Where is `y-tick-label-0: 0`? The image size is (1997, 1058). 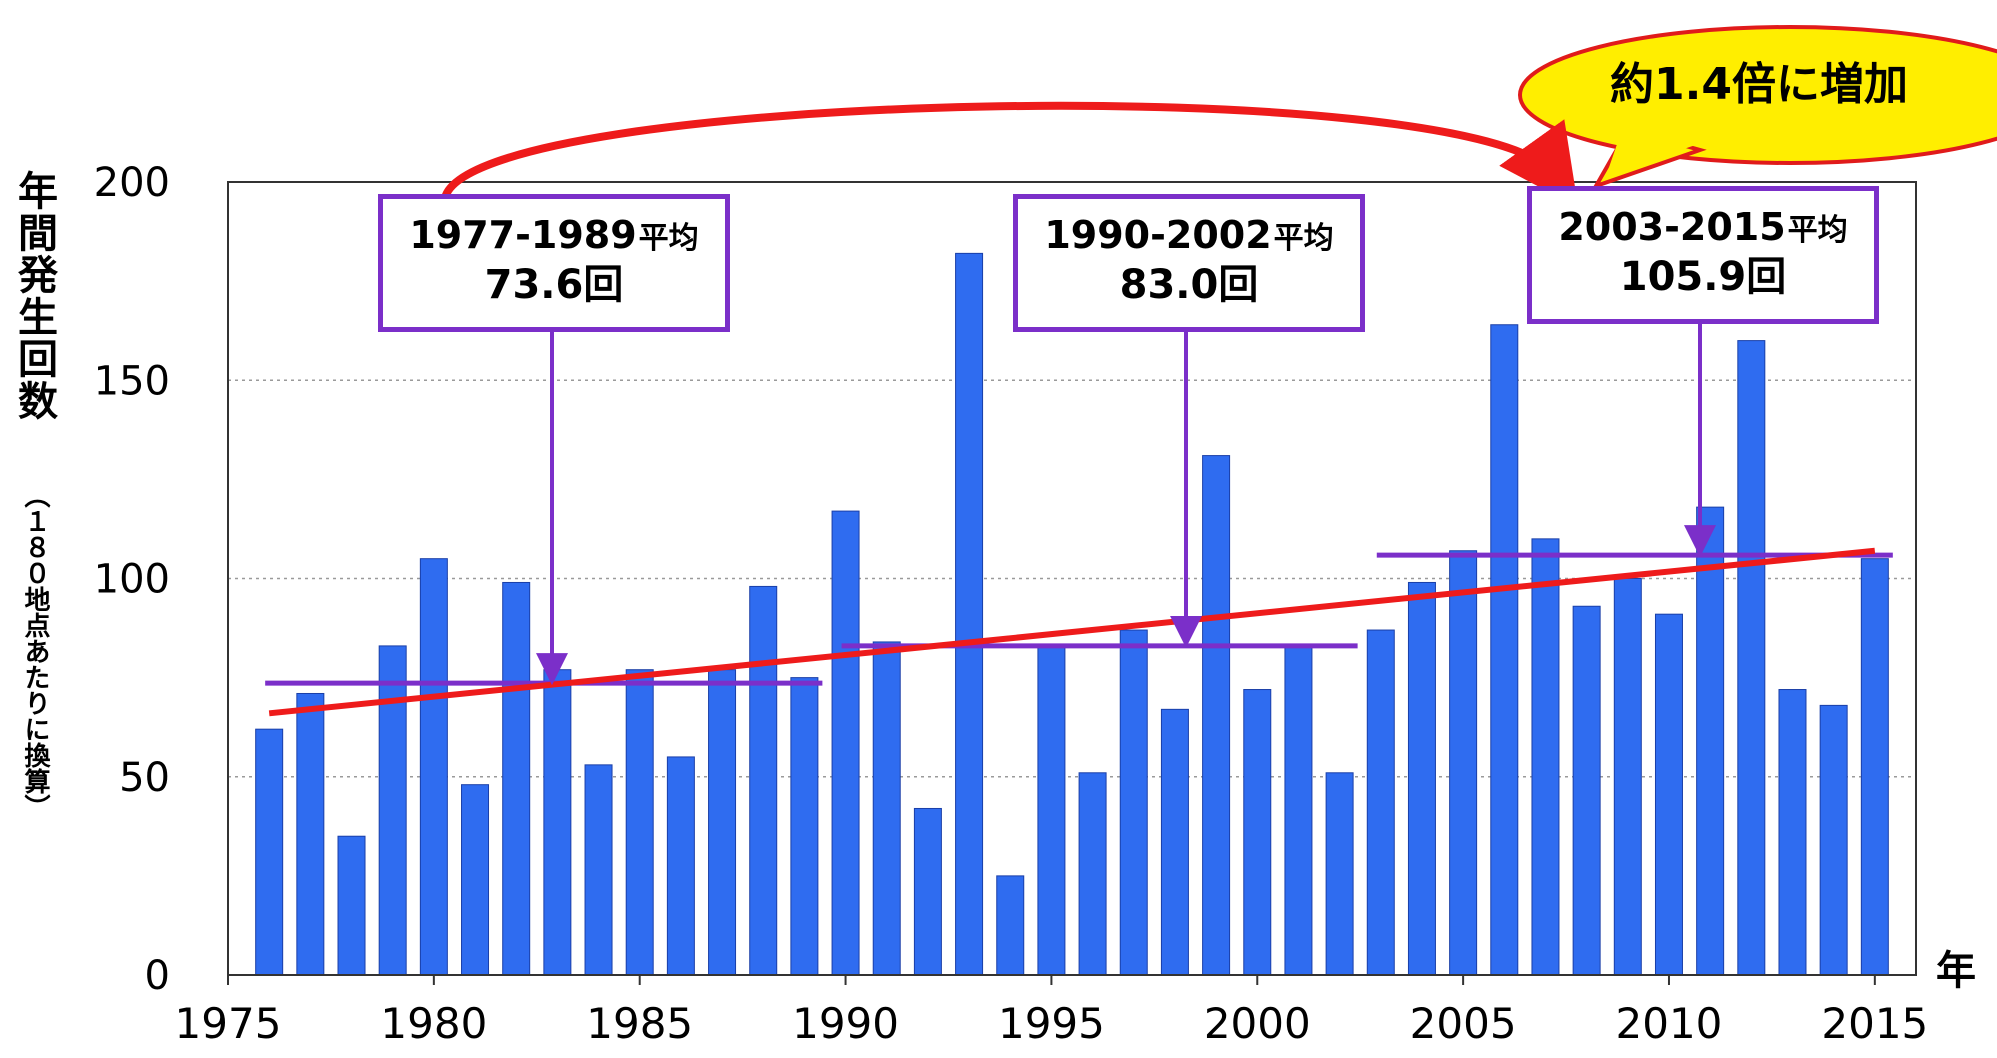
y-tick-label-0: 0 is located at coordinates (157, 976).